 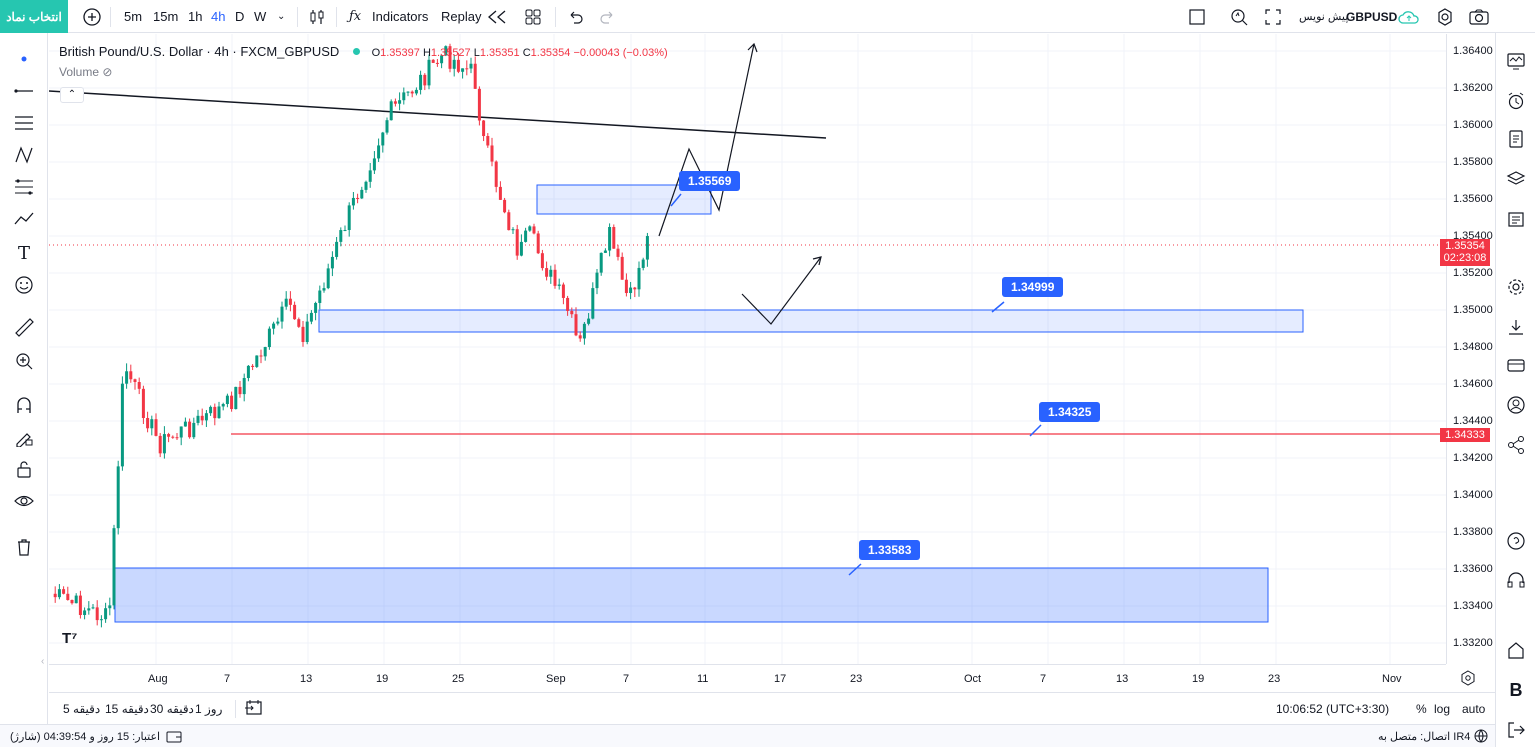 What do you see at coordinates (1474, 709) in the screenshot?
I see `auto-toggle: auto` at bounding box center [1474, 709].